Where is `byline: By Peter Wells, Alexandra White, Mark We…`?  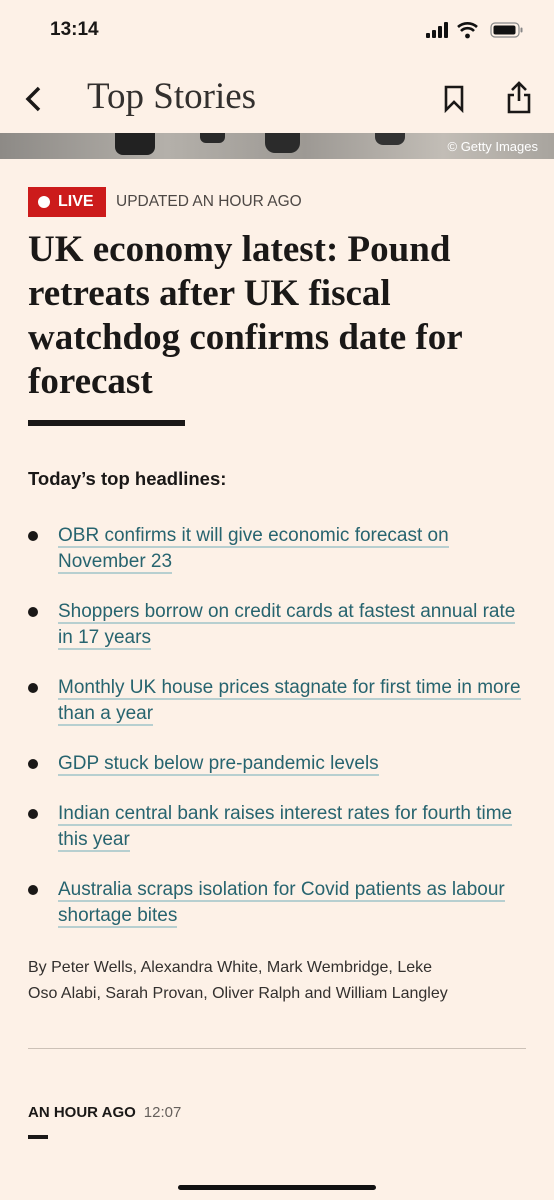
byline: By Peter Wells, Alexandra White, Mark We… is located at coordinates (238, 980).